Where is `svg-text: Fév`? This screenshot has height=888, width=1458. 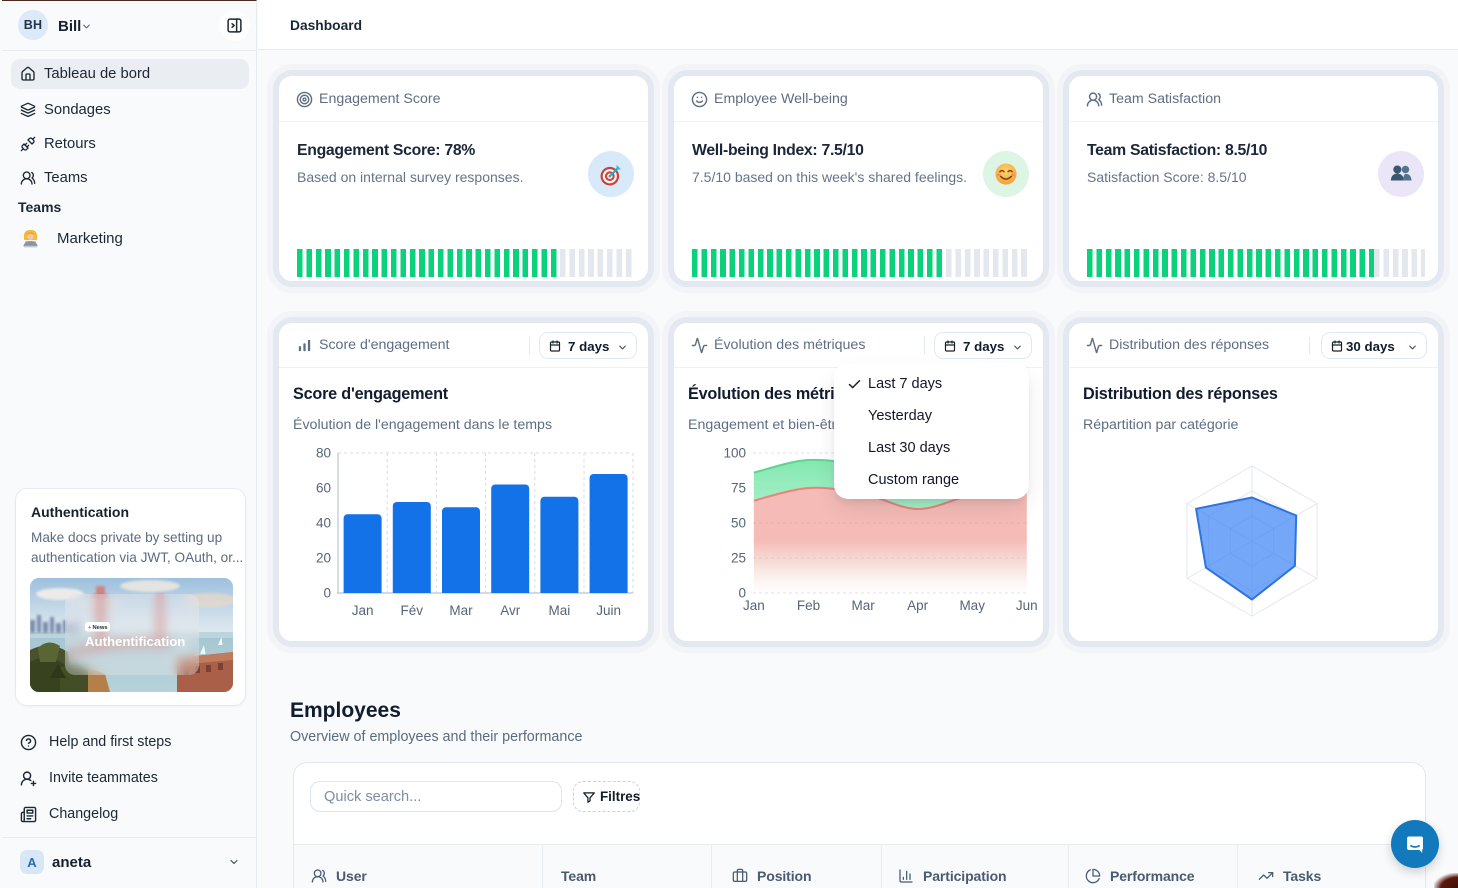
svg-text: Fév is located at coordinates (412, 610).